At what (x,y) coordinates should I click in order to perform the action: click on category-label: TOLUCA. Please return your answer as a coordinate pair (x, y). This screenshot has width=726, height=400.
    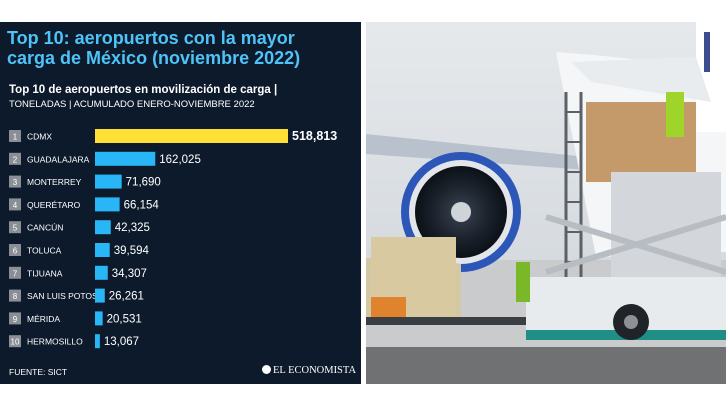
    Looking at the image, I should click on (44, 251).